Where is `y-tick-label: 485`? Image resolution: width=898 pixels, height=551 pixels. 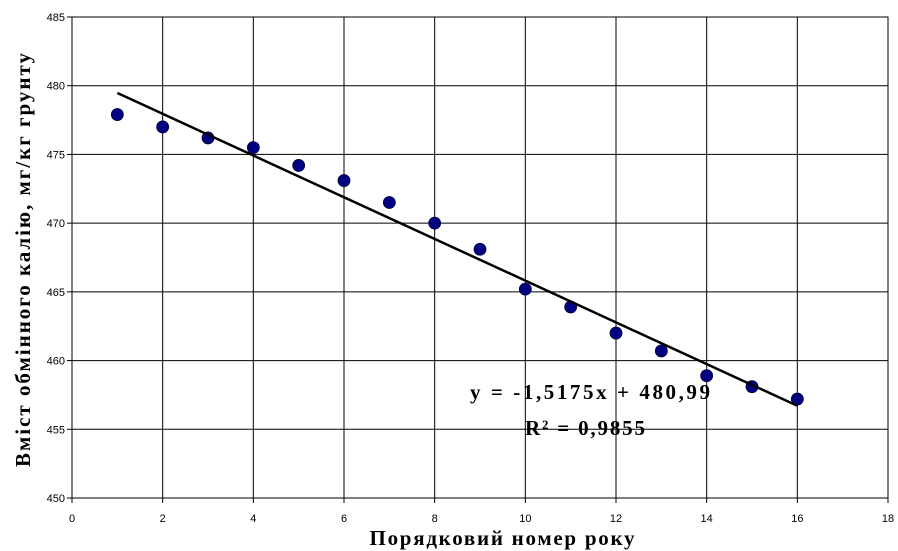
y-tick-label: 485 is located at coordinates (56, 18).